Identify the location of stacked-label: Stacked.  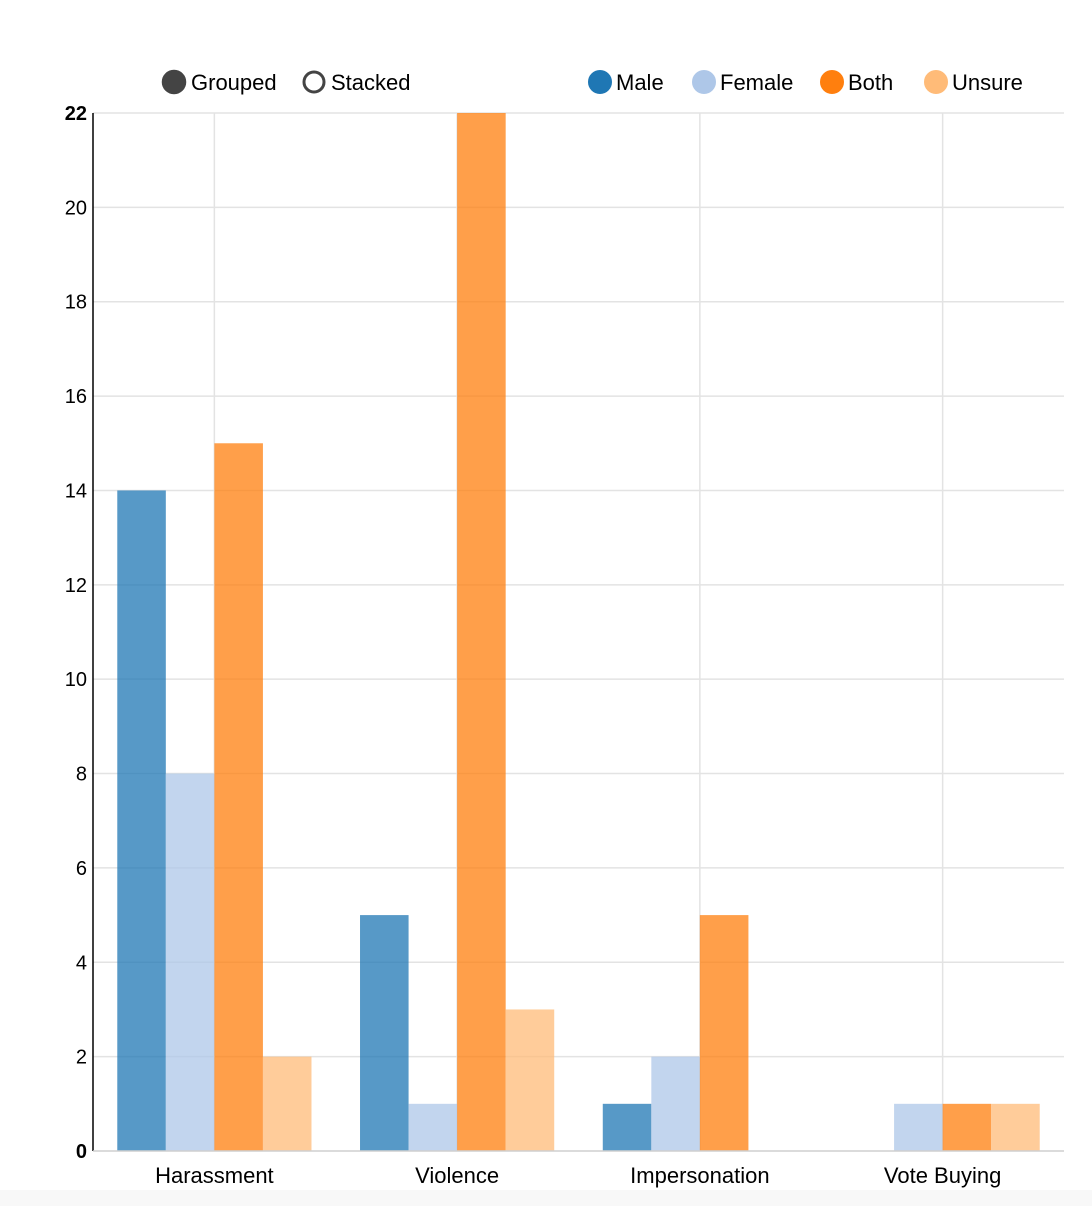
(371, 82).